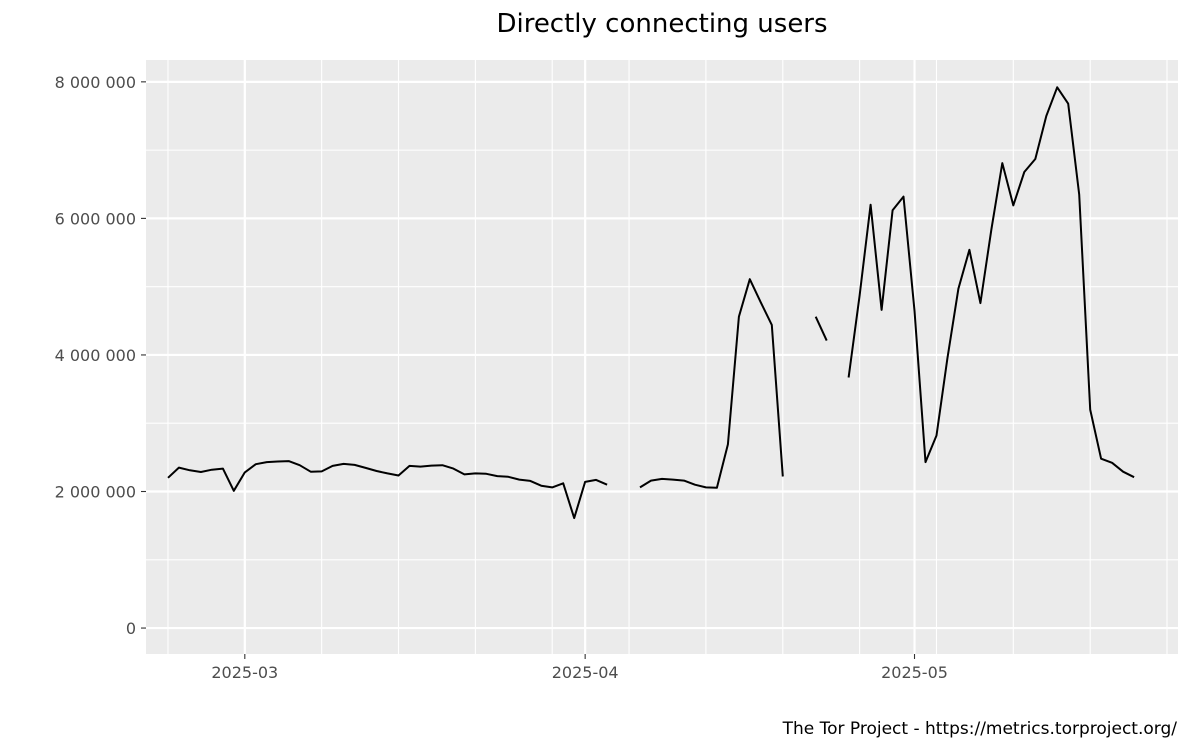 The height and width of the screenshot is (750, 1200). What do you see at coordinates (95, 218) in the screenshot?
I see `y-tick-label: 6 000 000` at bounding box center [95, 218].